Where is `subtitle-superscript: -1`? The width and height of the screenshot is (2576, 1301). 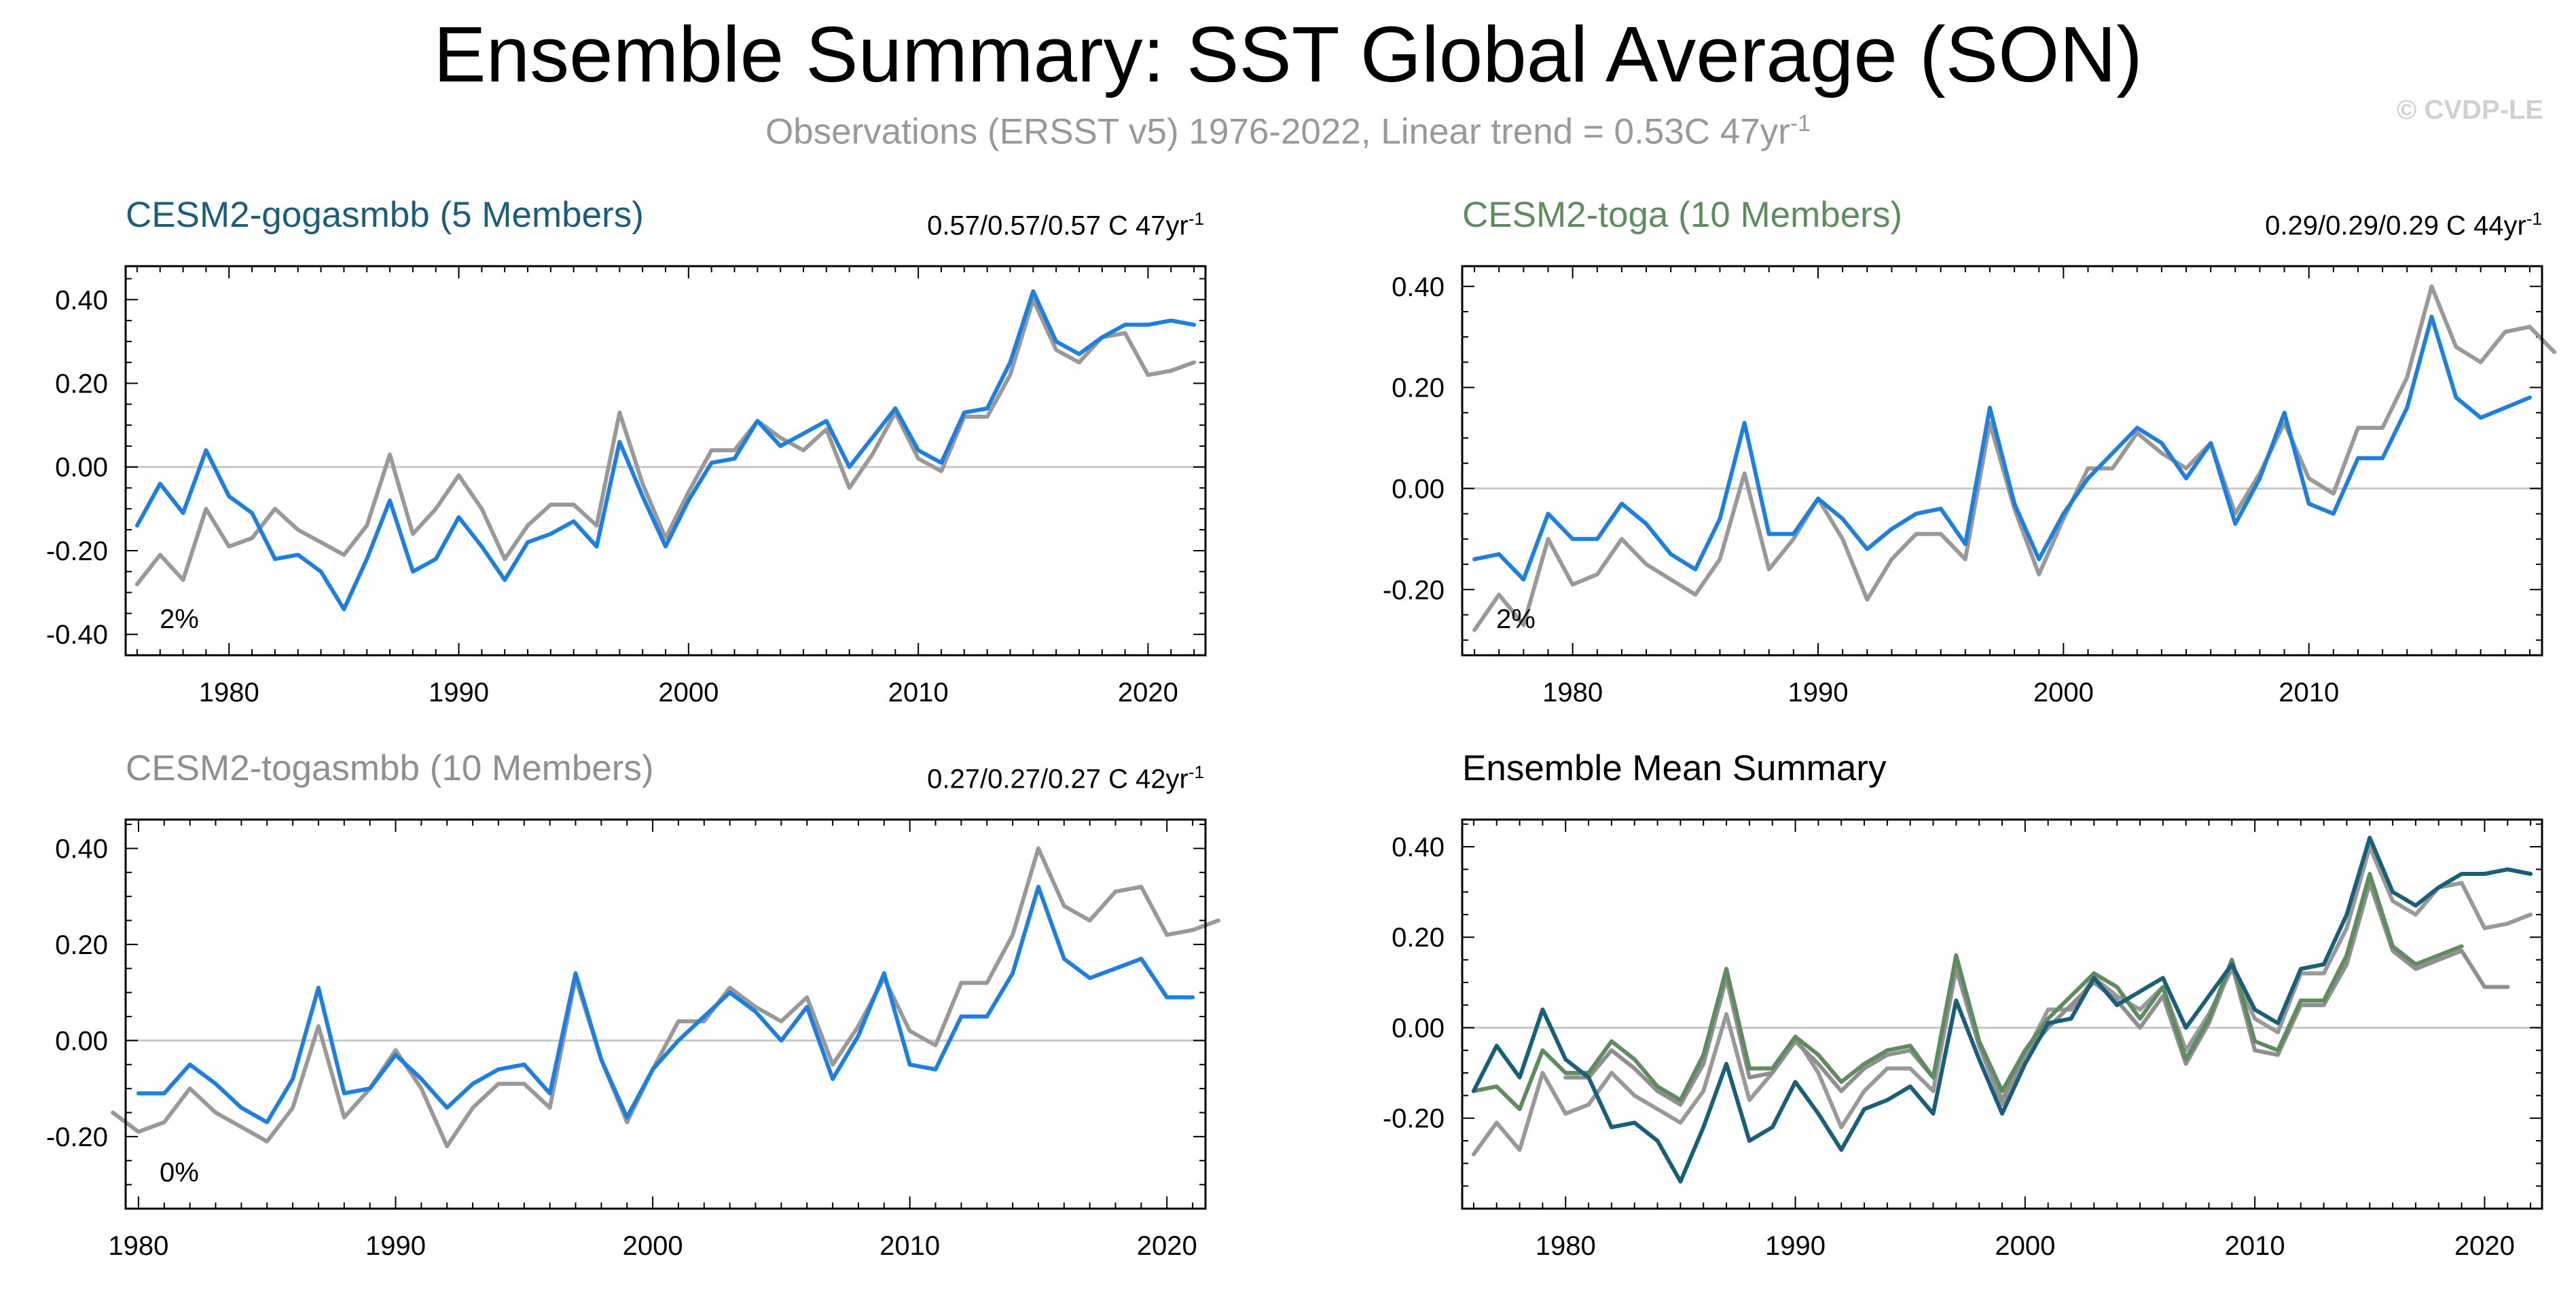 subtitle-superscript: -1 is located at coordinates (1800, 123).